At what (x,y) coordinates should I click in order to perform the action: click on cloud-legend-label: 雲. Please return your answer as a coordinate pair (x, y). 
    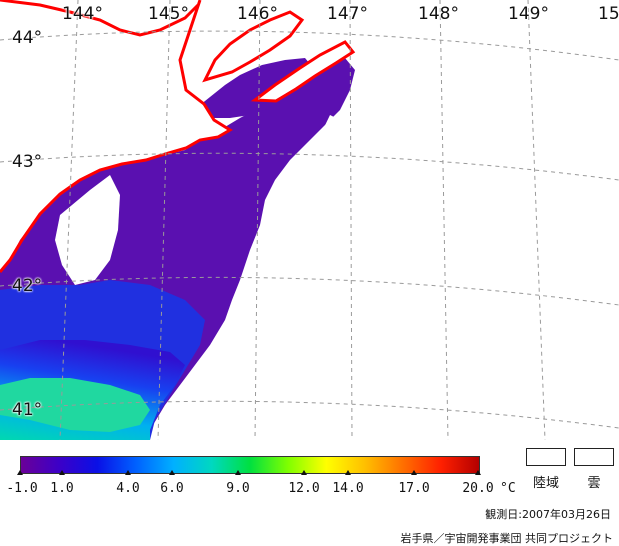
    Looking at the image, I should click on (594, 483).